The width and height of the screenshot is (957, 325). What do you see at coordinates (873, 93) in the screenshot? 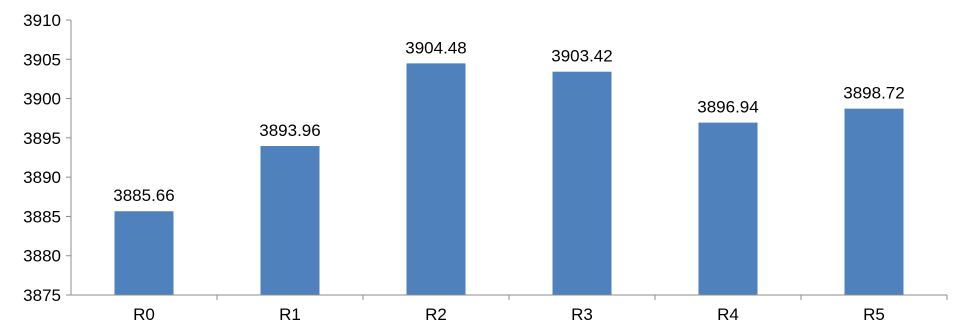
I see `data-label-r5: 3898.72` at bounding box center [873, 93].